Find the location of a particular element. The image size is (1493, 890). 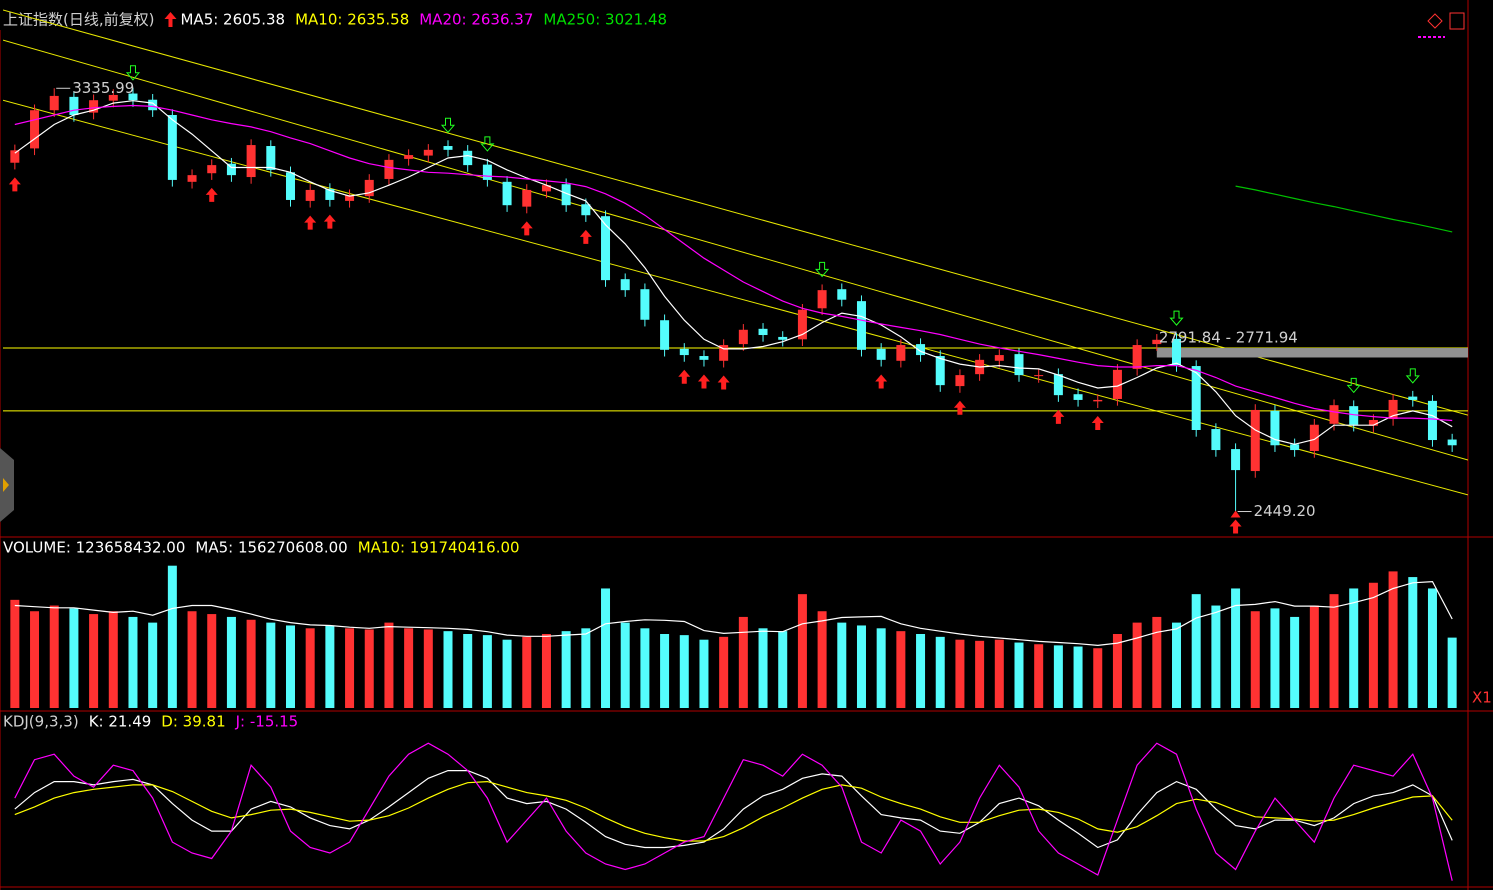

annotation-label: 2449.20 is located at coordinates (1285, 511).